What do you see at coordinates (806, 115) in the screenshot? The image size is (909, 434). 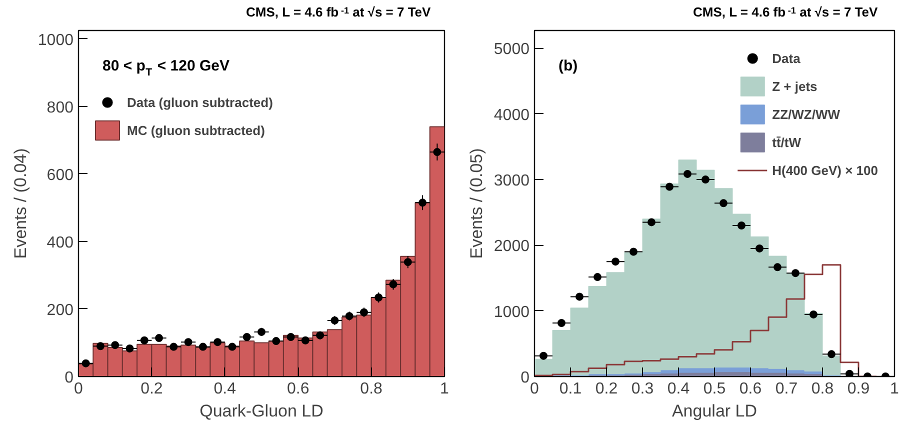 I see `legend-label: ZZ/WZ/WW` at bounding box center [806, 115].